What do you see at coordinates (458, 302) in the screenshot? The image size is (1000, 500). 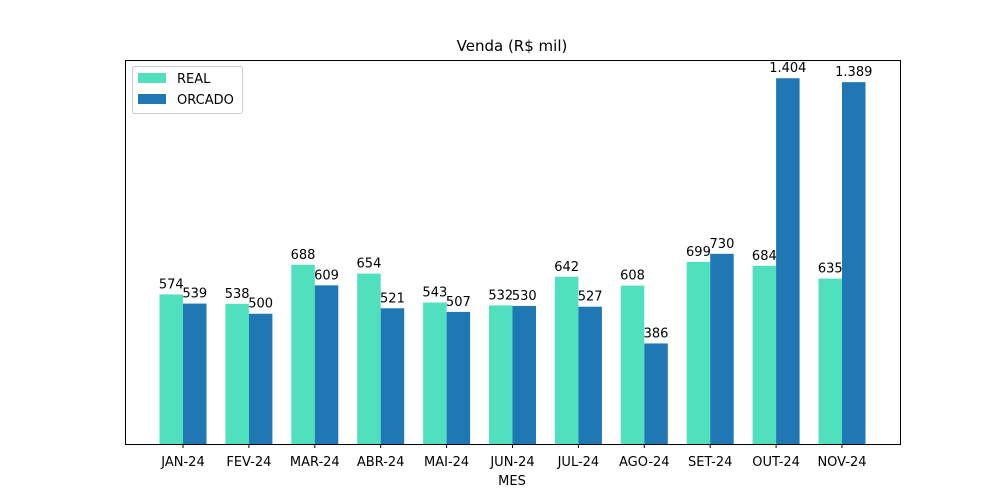 I see `value-label-orcado-mai-24: 507` at bounding box center [458, 302].